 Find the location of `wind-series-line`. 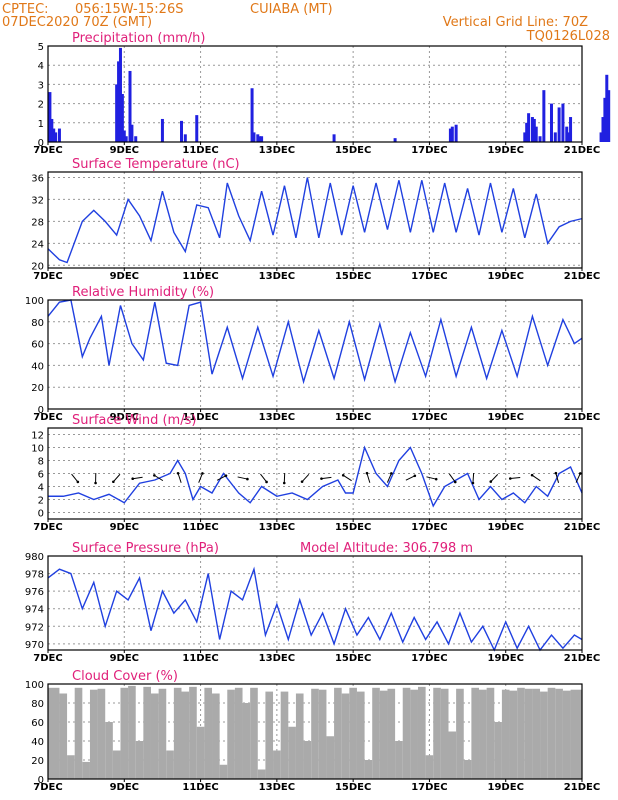

wind-series-line is located at coordinates (315, 476).